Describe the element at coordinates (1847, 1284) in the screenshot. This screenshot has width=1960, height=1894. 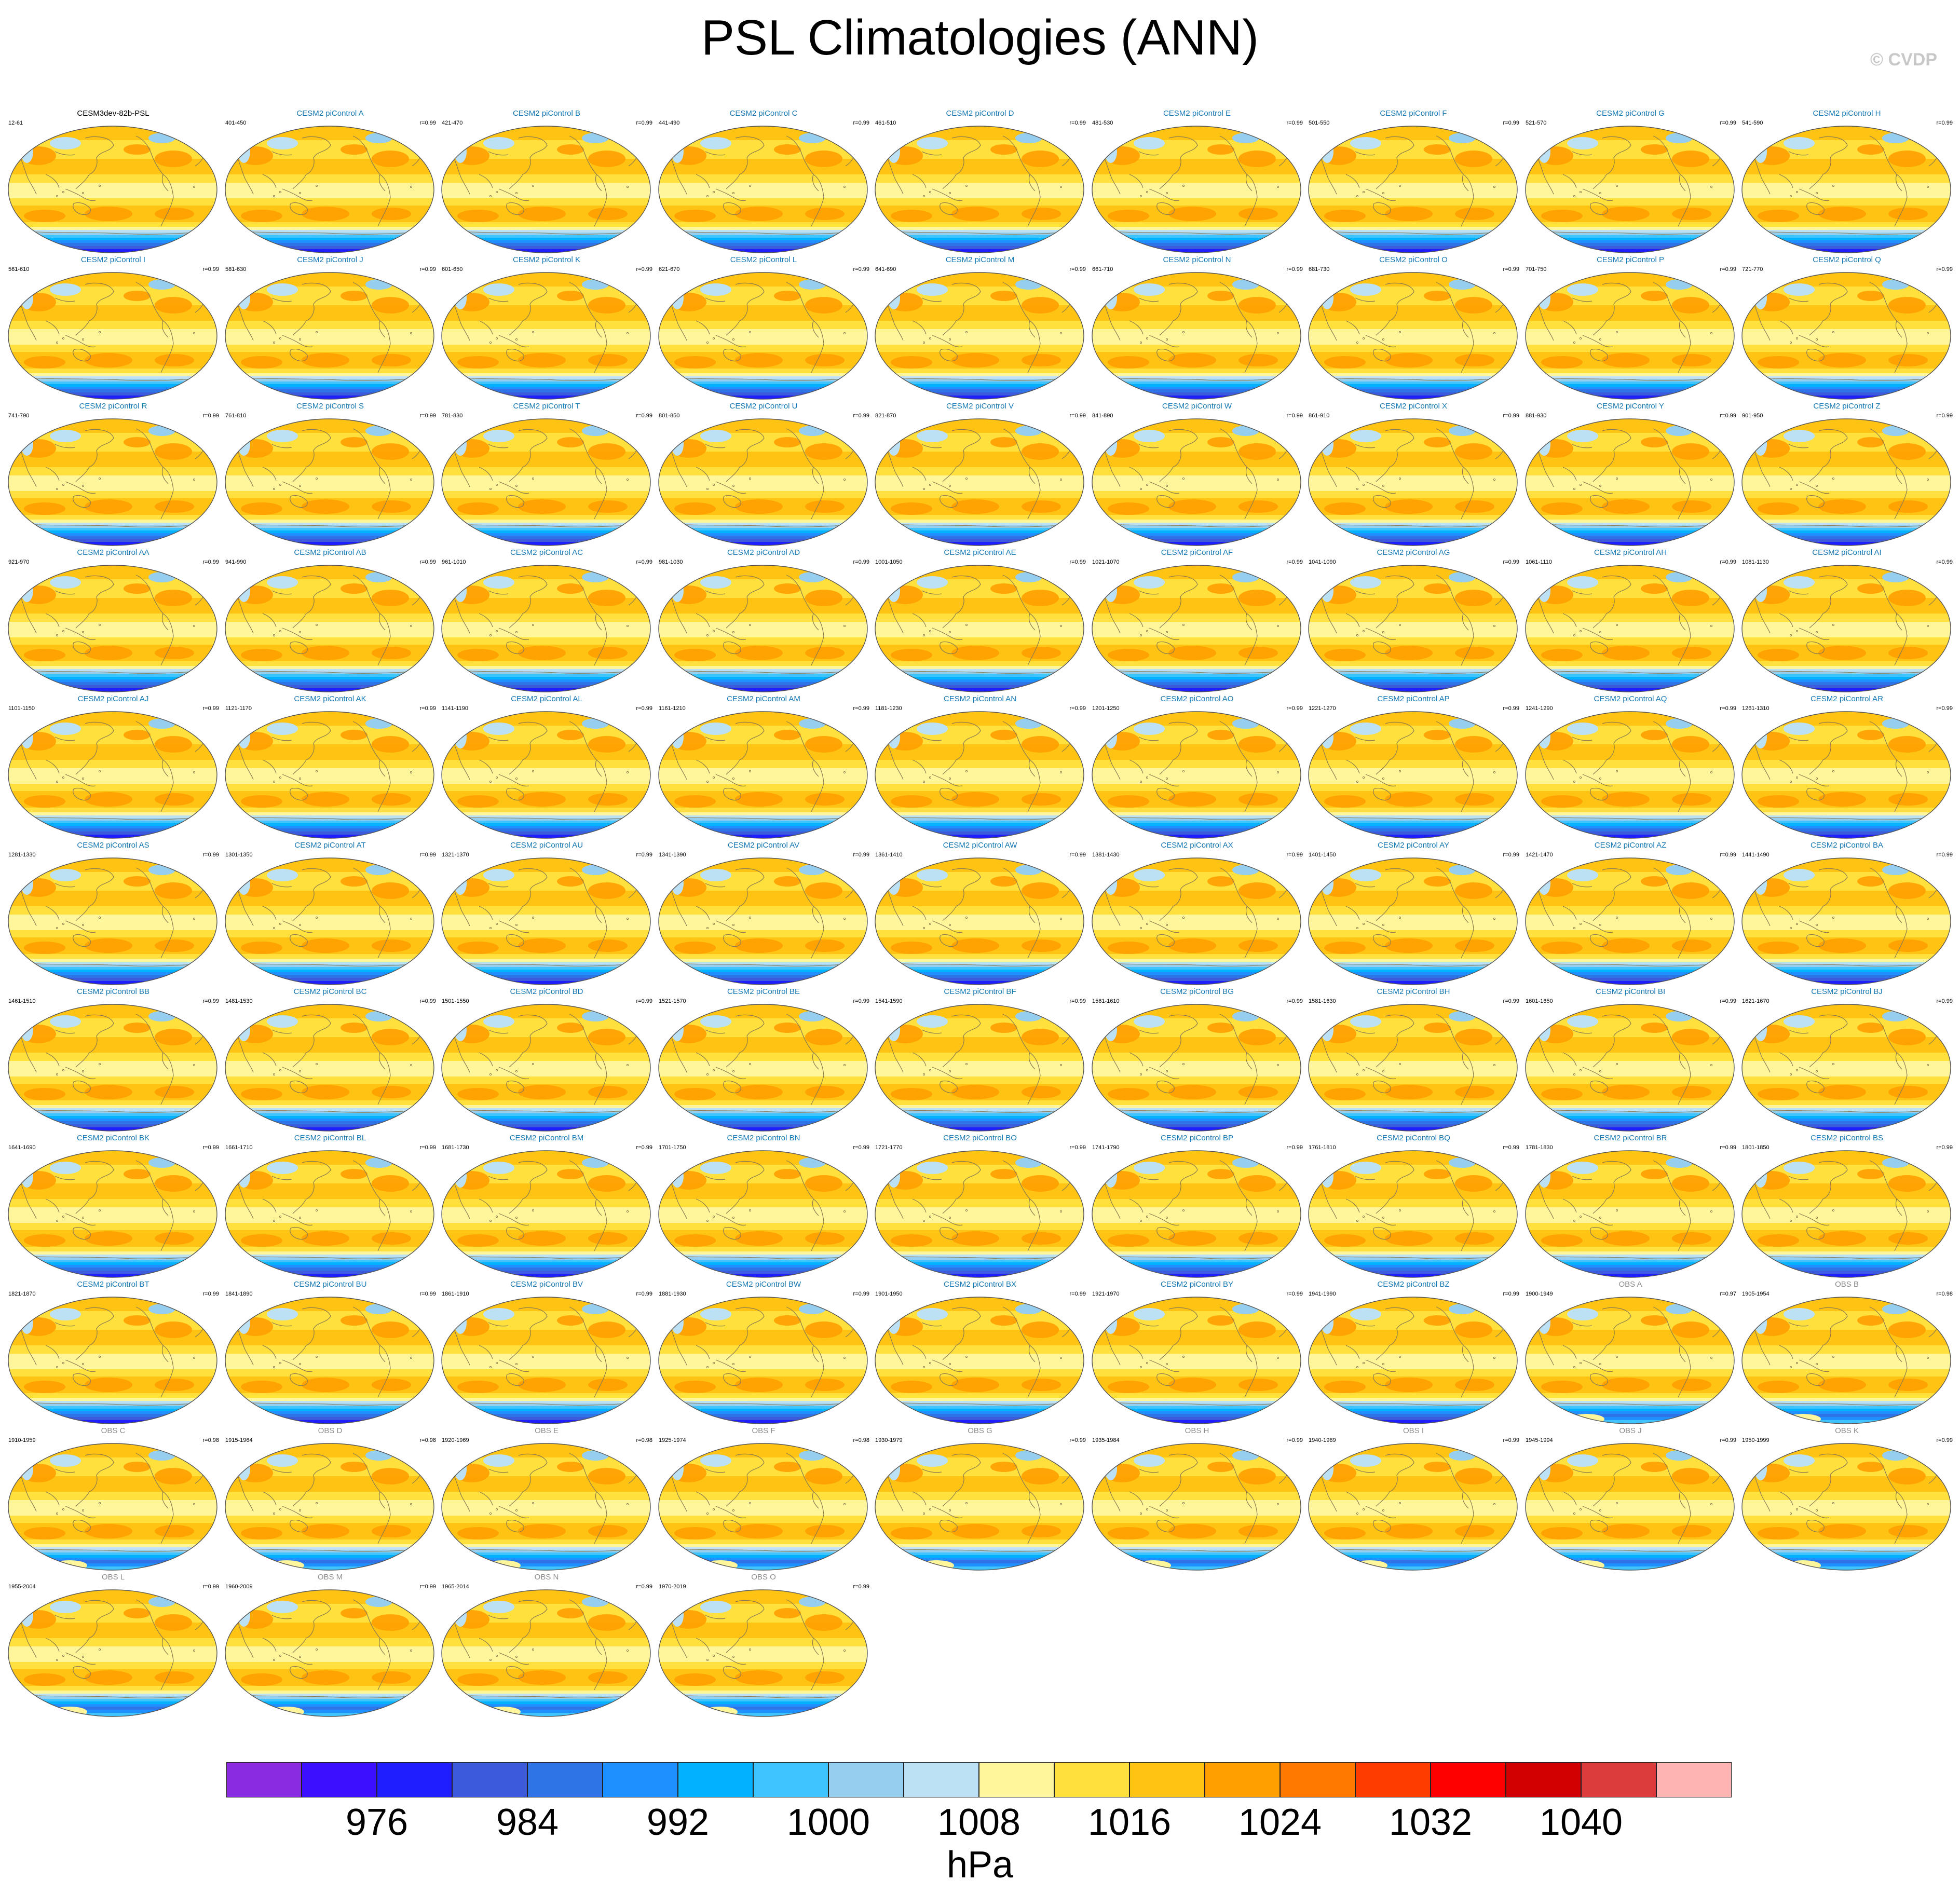
I see `panel-title: OBS B` at that location.